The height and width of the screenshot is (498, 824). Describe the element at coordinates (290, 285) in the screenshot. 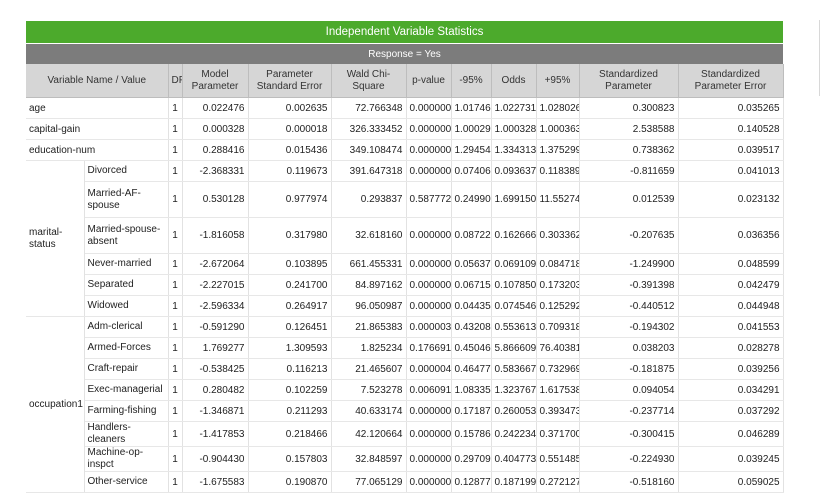

I see `table-cell: 0.241700` at that location.